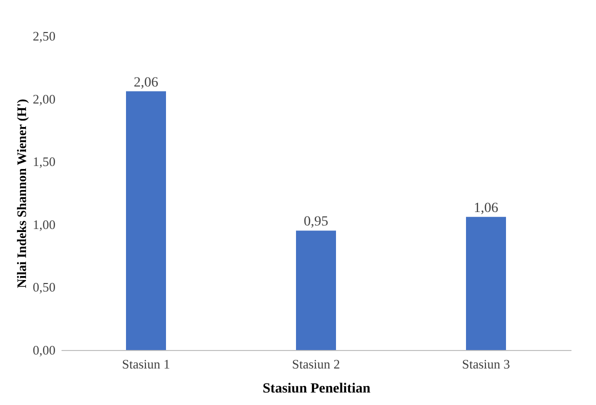 This screenshot has height=405, width=596. What do you see at coordinates (44, 36) in the screenshot?
I see `y-tick-label: 2,50` at bounding box center [44, 36].